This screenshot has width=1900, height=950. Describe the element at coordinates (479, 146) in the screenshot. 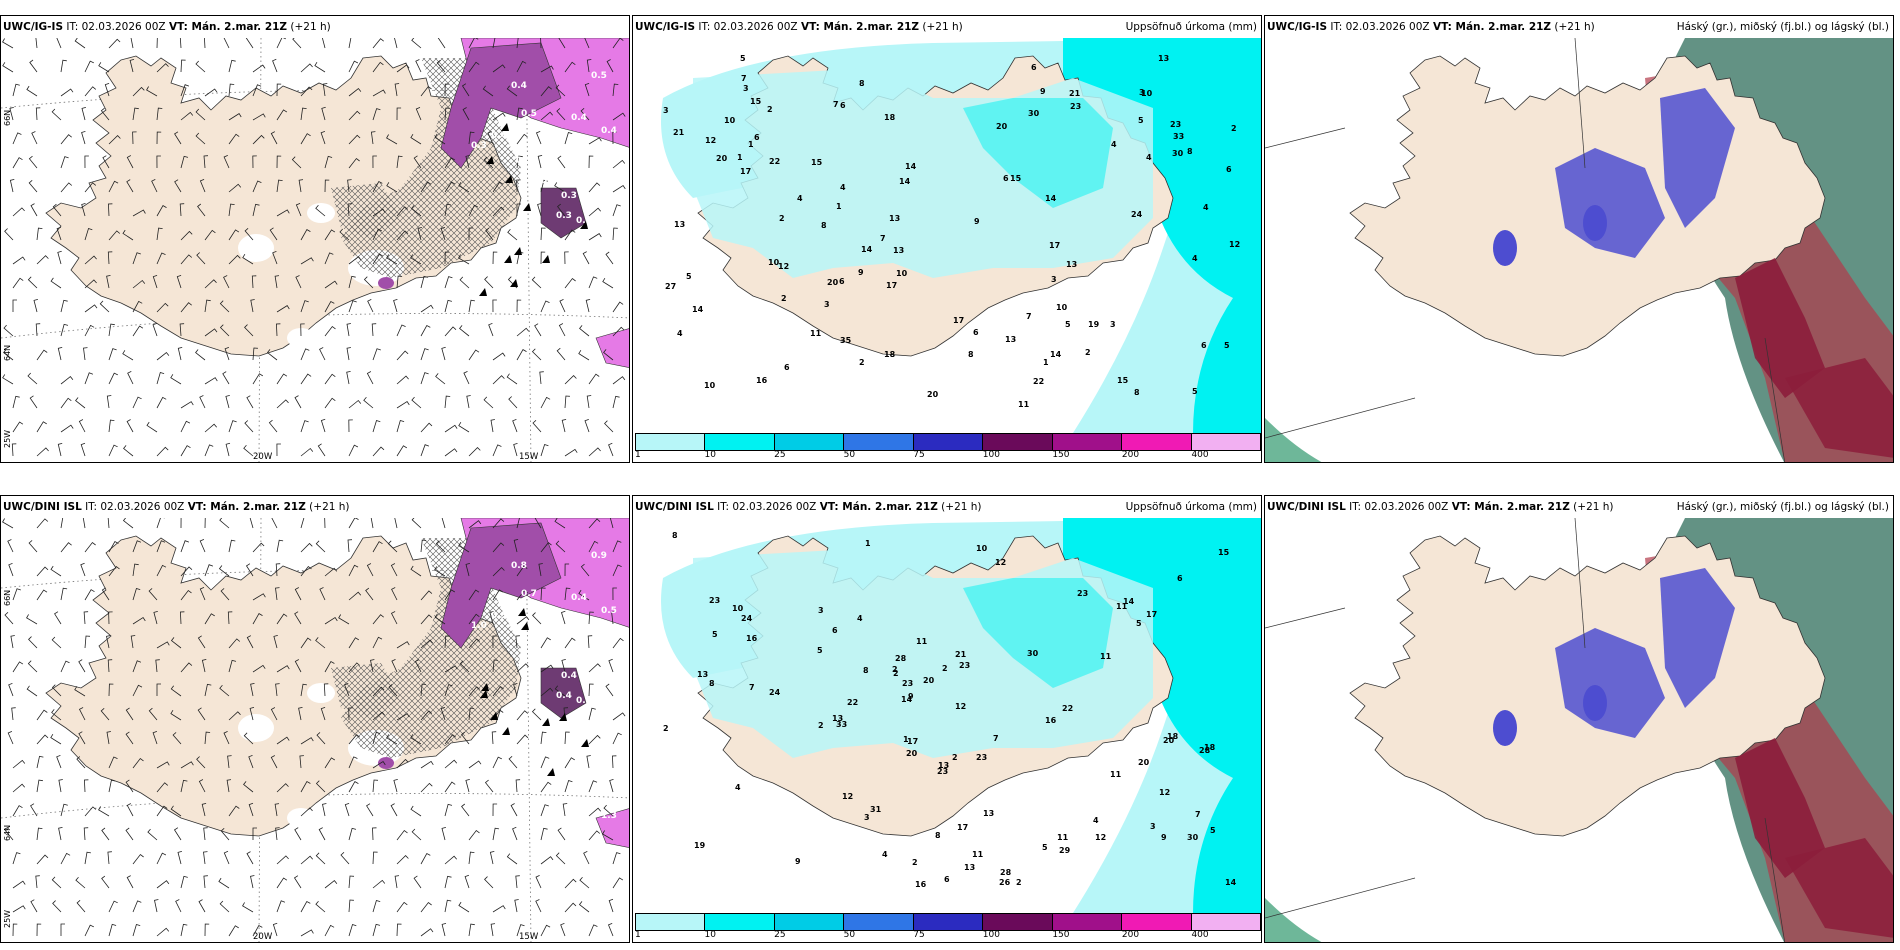

I see `contour-label: 0.3` at that location.